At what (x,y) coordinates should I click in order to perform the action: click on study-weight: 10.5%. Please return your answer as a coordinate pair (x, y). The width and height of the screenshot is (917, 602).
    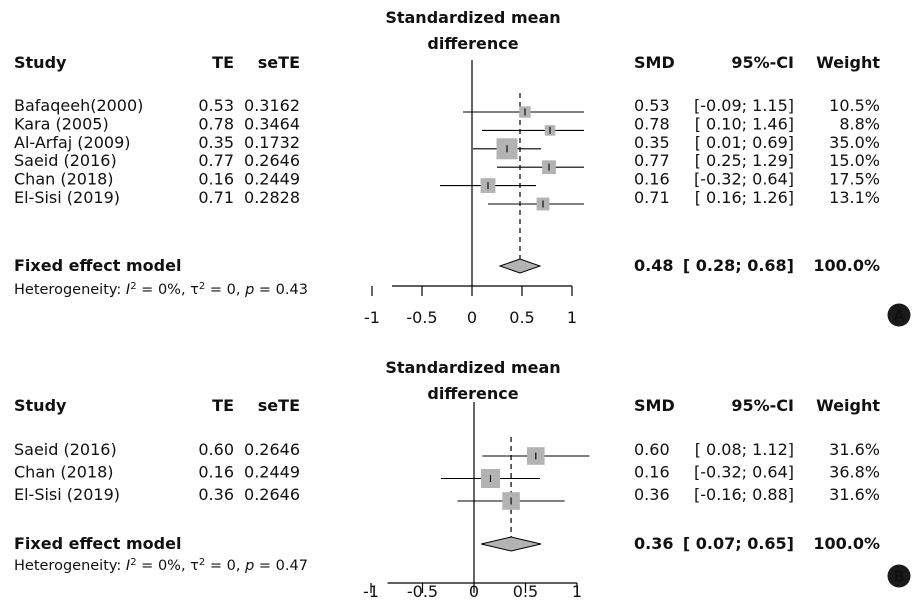
    Looking at the image, I should click on (854, 105).